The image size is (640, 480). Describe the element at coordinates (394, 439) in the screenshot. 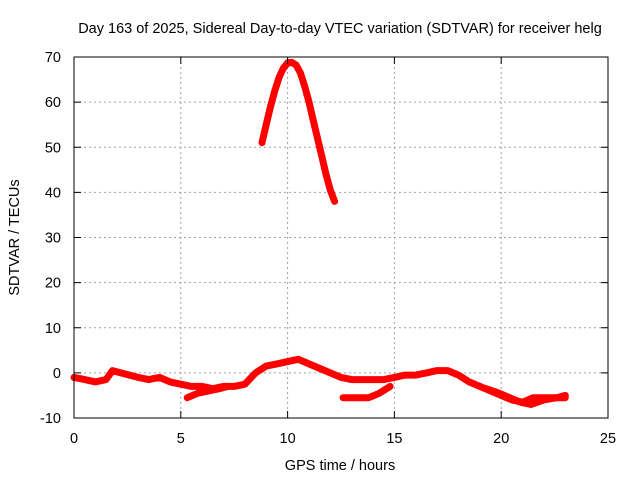

I see `x-tick-label: 15` at that location.